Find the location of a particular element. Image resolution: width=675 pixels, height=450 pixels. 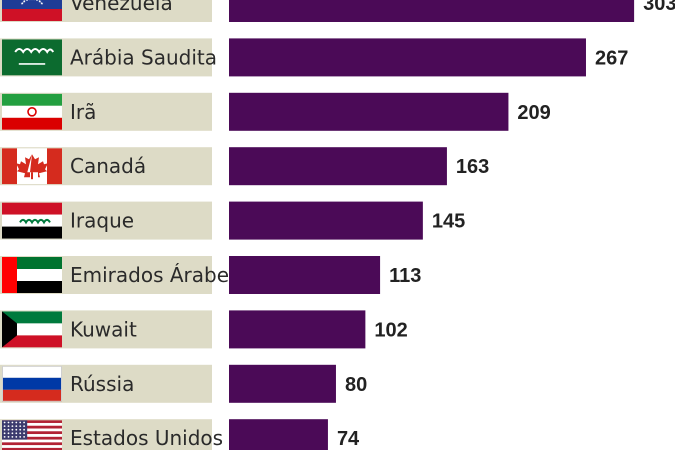

category-label: Venezuela is located at coordinates (121, 7).